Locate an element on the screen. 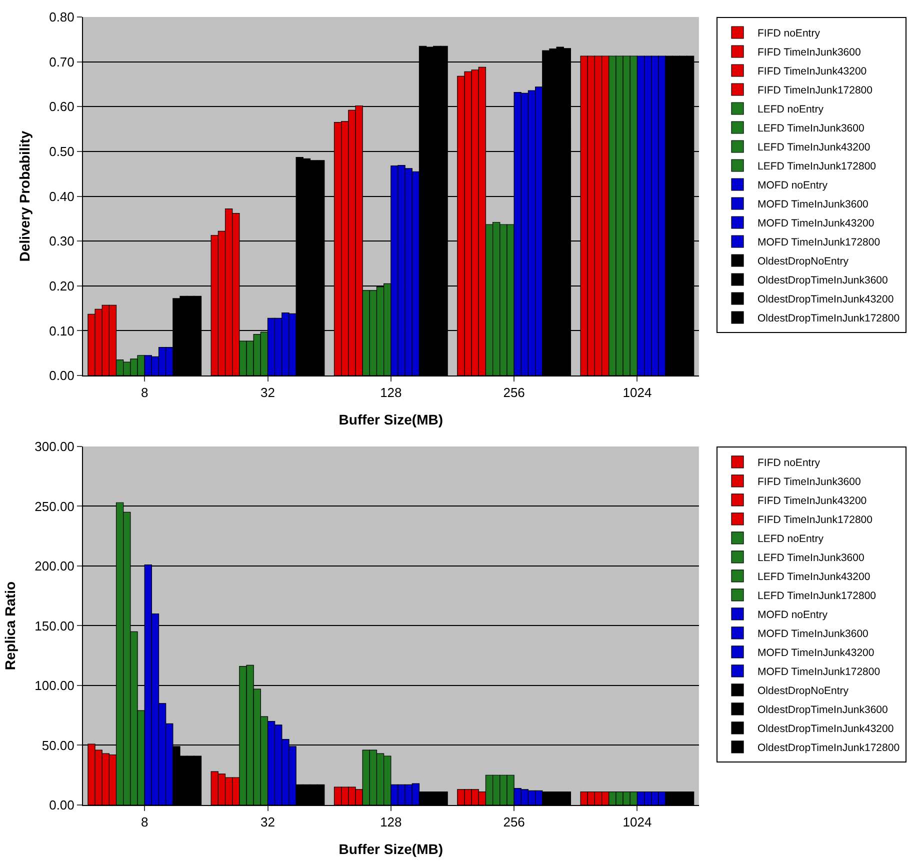 Image resolution: width=917 pixels, height=864 pixels. text: FIFD TimeInJunk3600 is located at coordinates (809, 482).